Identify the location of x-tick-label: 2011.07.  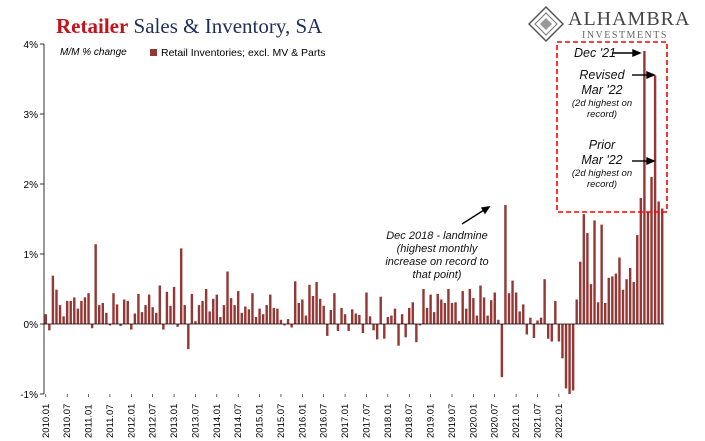
(110, 421).